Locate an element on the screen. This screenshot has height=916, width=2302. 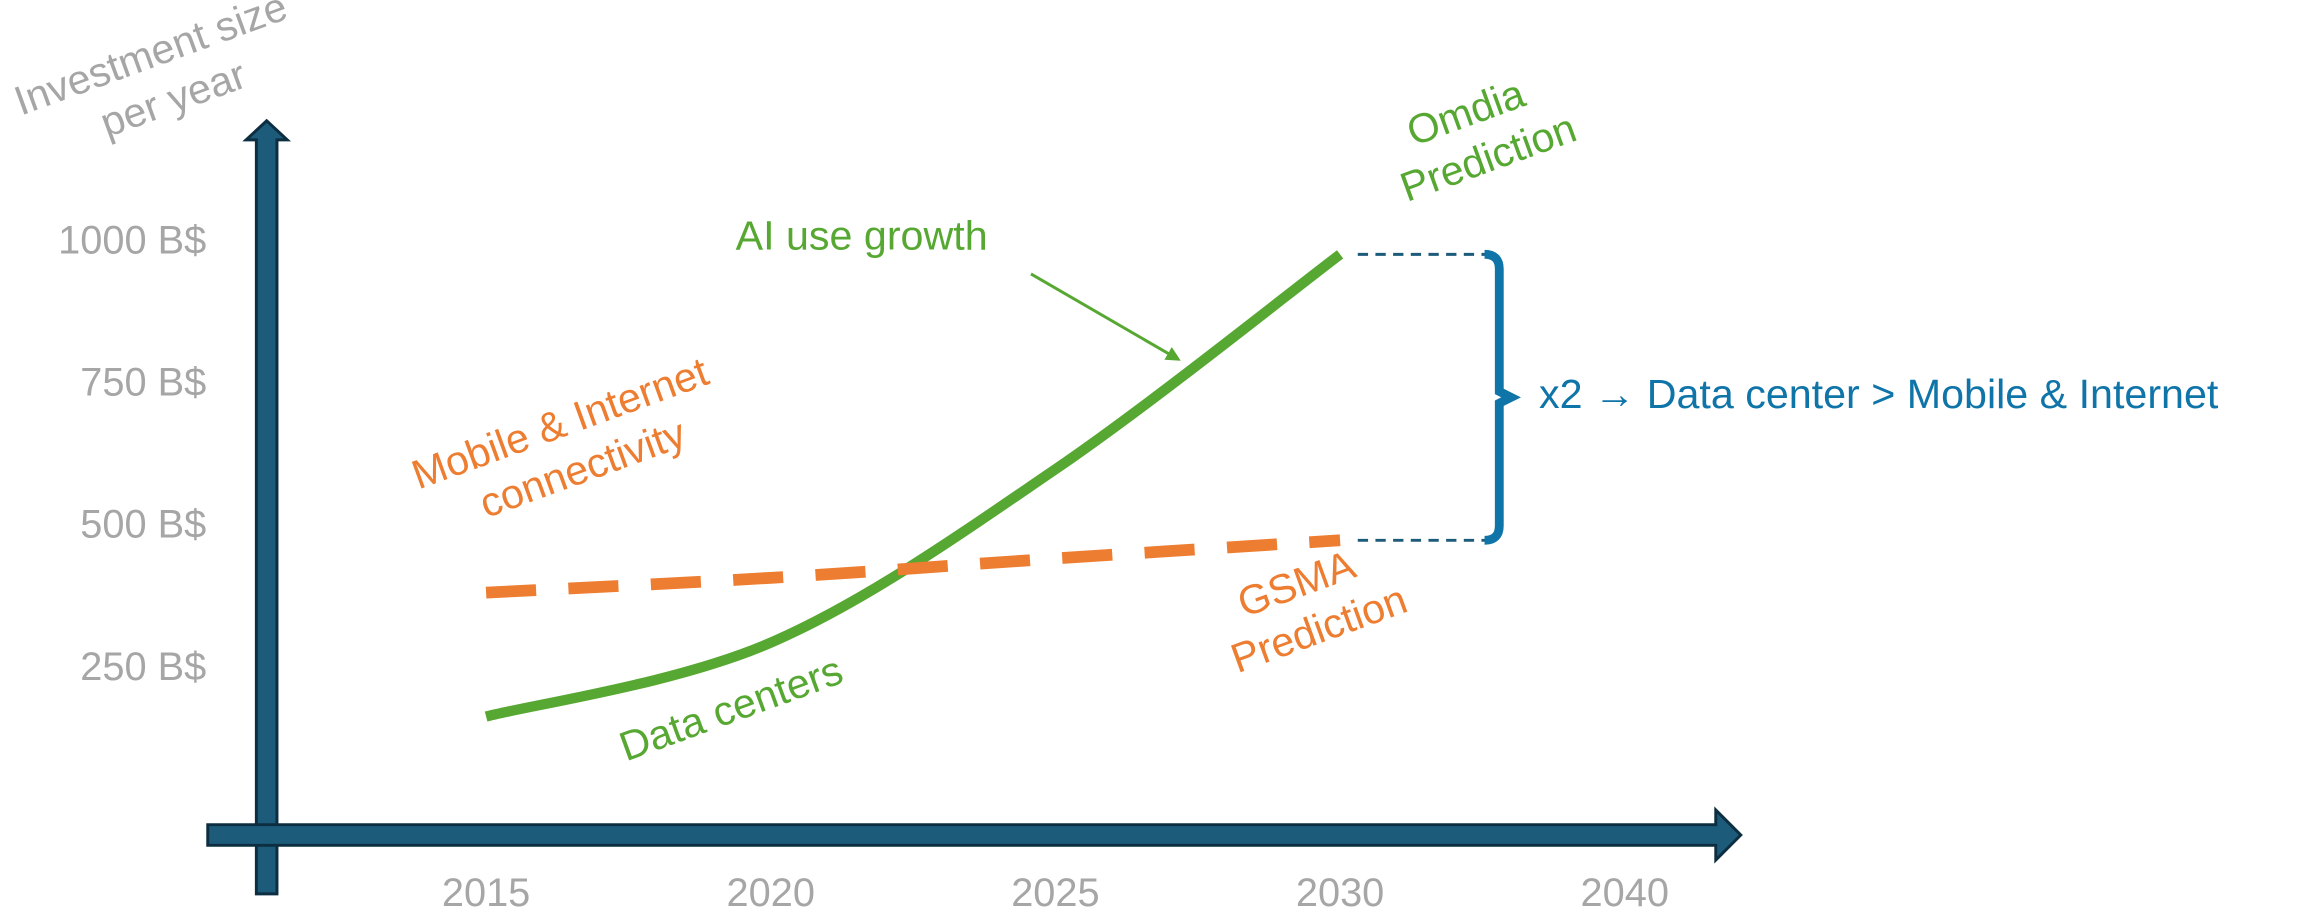
annotation: Mobile & Internet connectivity is located at coordinates (574, 444).